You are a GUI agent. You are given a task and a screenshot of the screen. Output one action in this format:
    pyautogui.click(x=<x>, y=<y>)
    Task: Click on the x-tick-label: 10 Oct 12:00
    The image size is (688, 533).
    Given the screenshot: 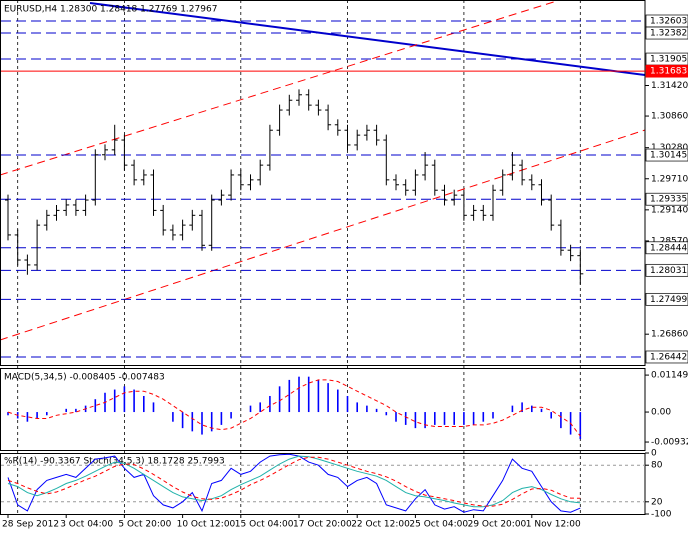 What is the action you would take?
    pyautogui.click(x=206, y=525)
    